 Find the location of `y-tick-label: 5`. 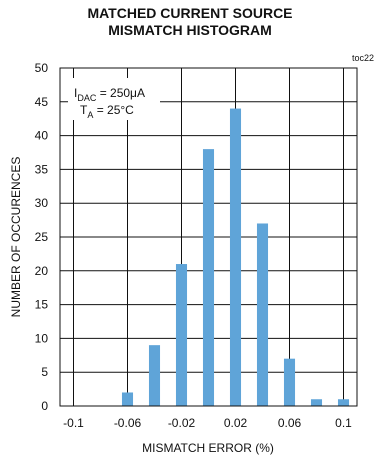

y-tick-label: 5 is located at coordinates (44, 372).